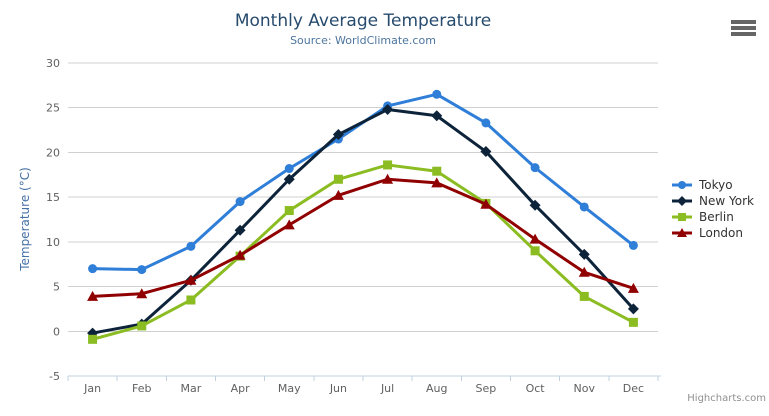  I want to click on circle-marker-icon, so click(682, 185).